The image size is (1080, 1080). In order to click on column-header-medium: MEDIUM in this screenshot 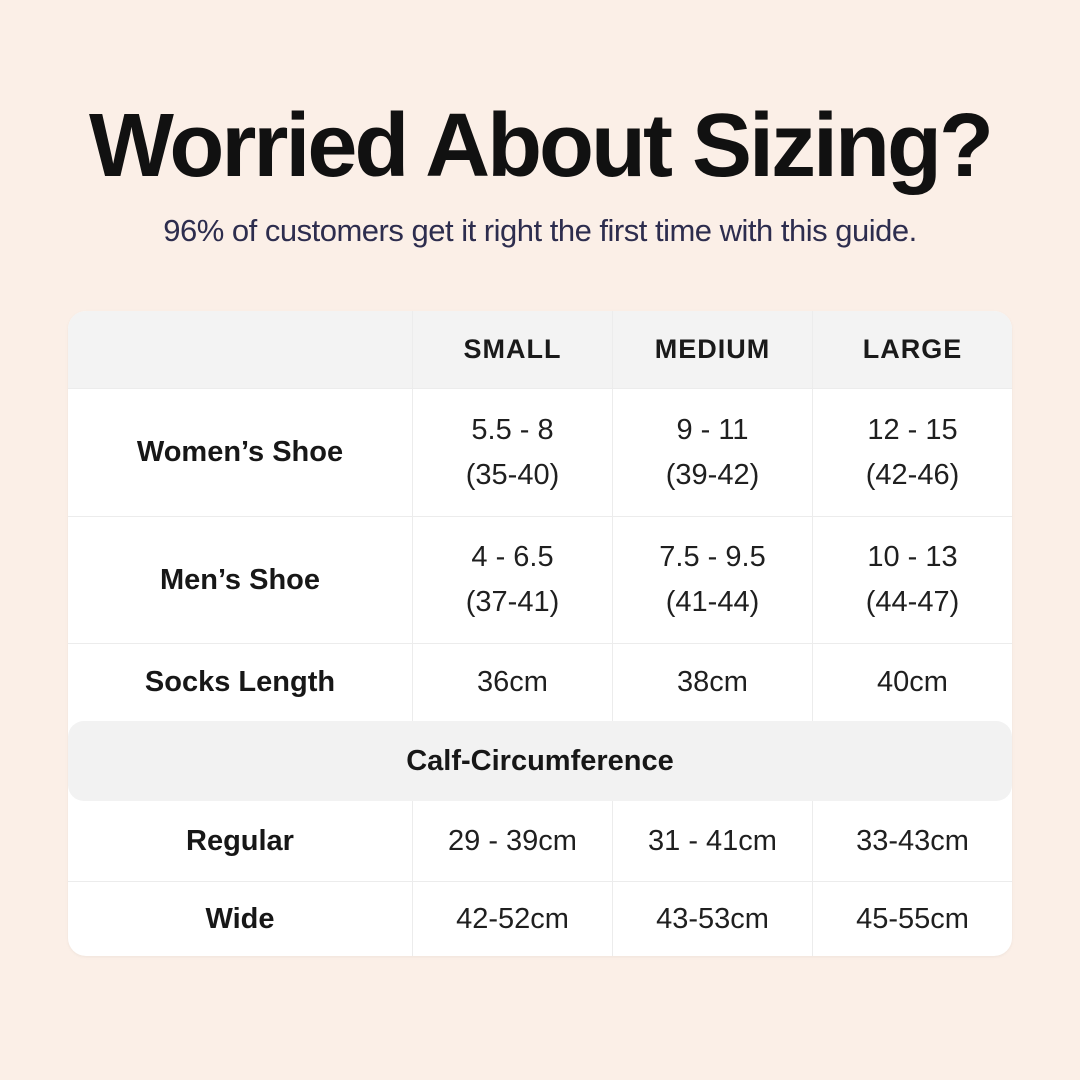, I will do `click(712, 350)`.